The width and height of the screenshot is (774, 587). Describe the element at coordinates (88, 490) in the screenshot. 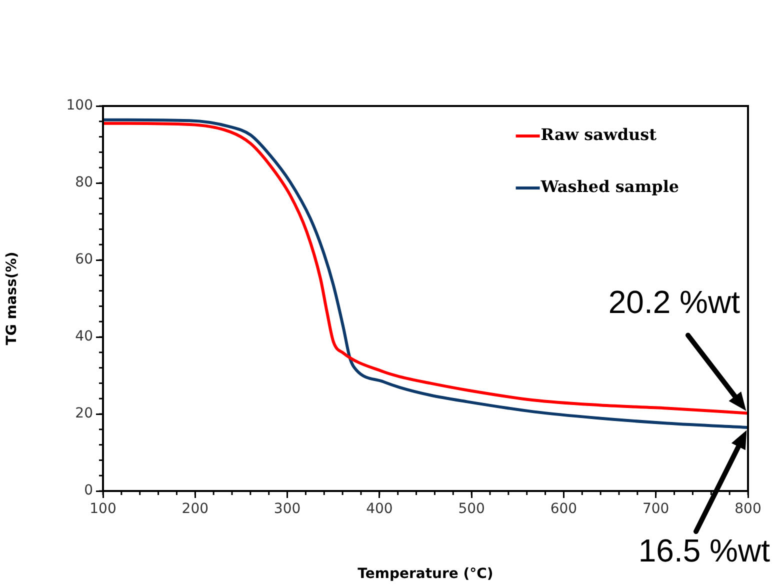

I see `y-tick-label: 0` at that location.